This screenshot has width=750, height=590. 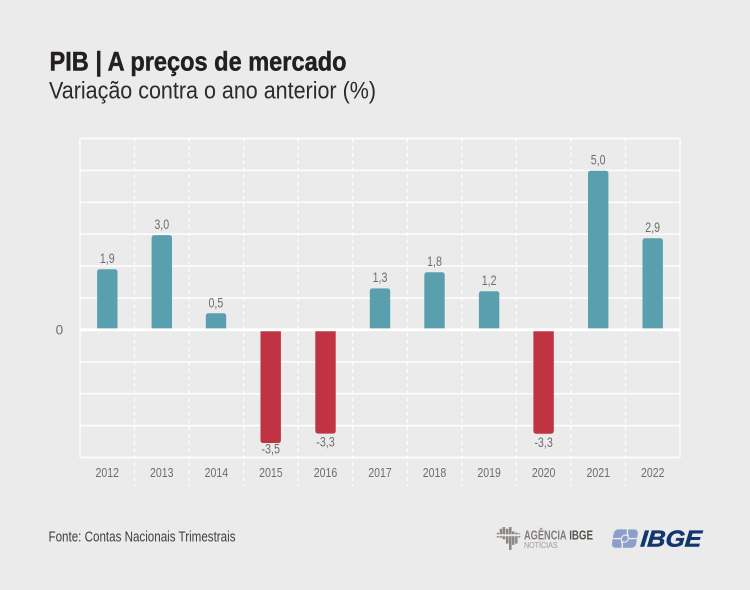 What do you see at coordinates (326, 472) in the screenshot?
I see `svg-text: 2016` at bounding box center [326, 472].